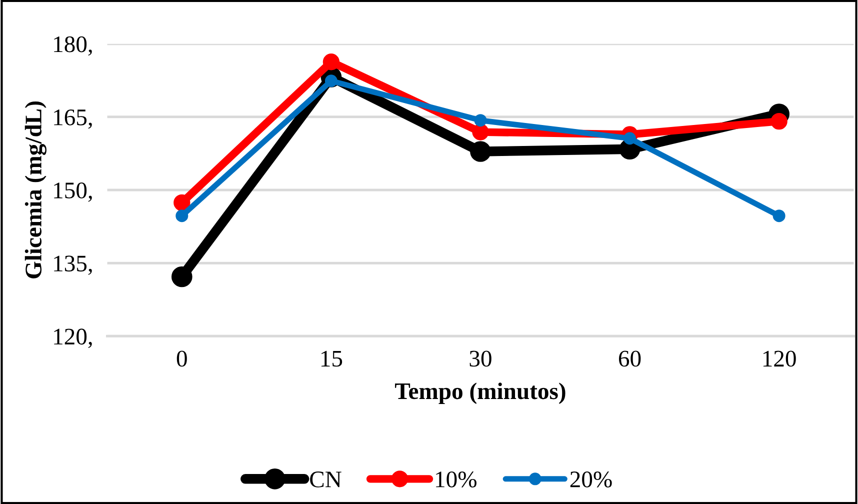 This screenshot has width=858, height=504. I want to click on legend-label: CN, so click(326, 480).